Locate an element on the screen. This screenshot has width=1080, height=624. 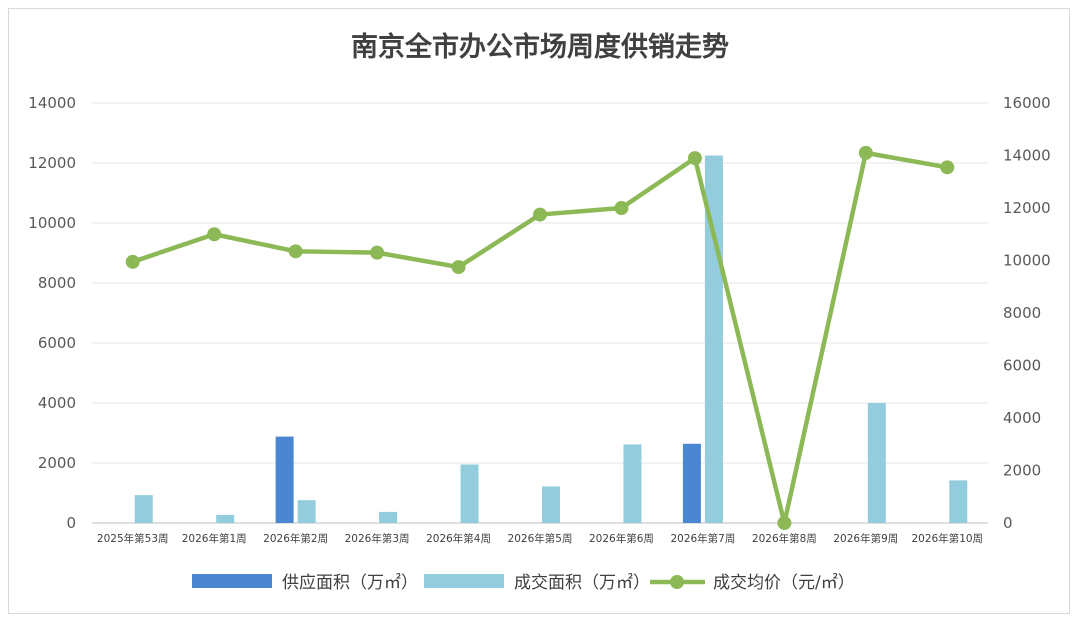
y-axis-right: 0 2000 4000 6000 8000 10000 12000 14000 16000 is located at coordinates (1027, 313).